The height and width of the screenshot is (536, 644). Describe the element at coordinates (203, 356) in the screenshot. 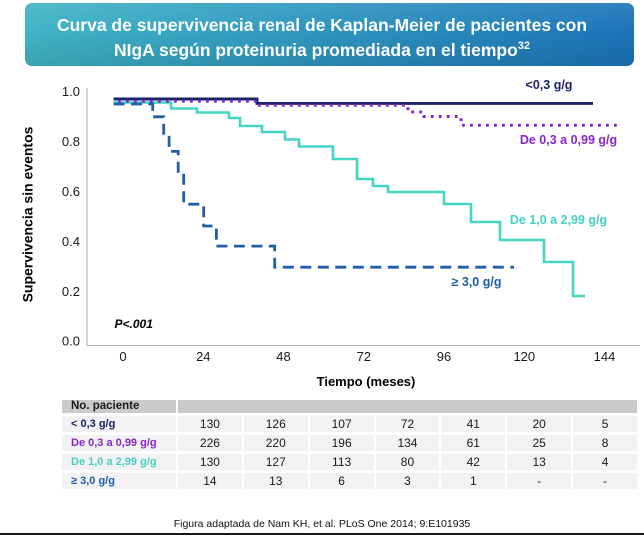

I see `svg-text: 24` at that location.